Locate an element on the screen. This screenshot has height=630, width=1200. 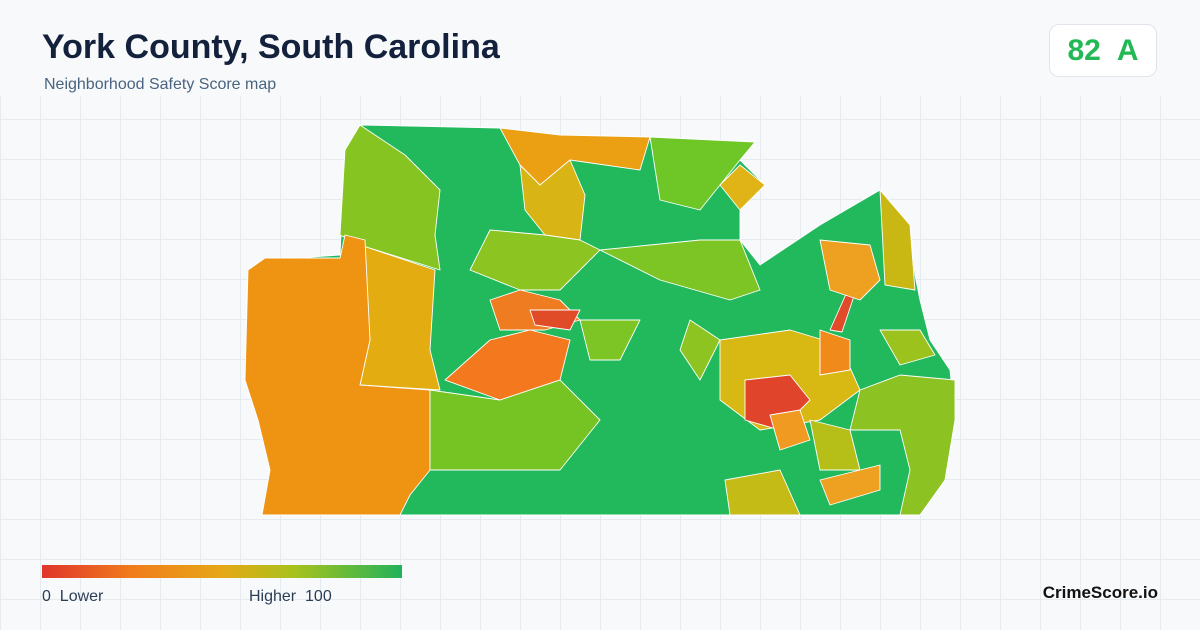
legend-max-value: 100 is located at coordinates (318, 596).